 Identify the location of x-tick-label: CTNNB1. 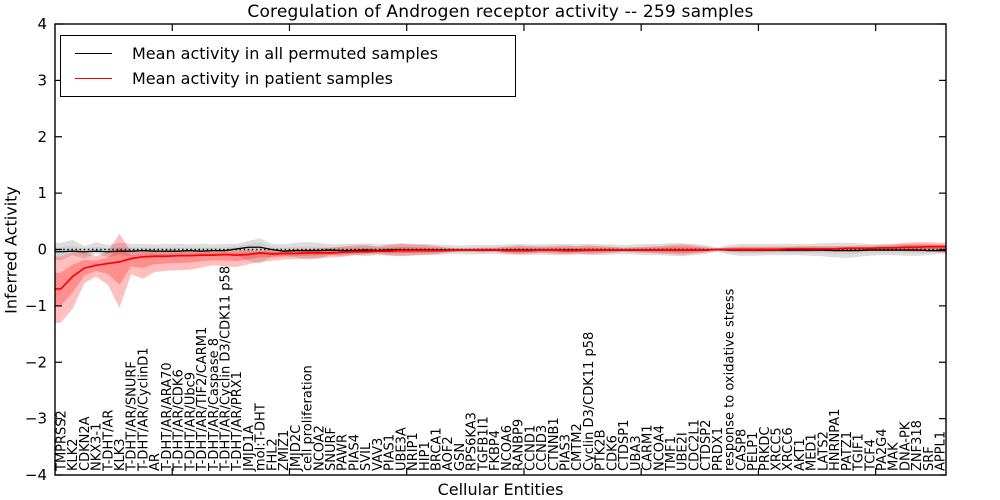
(554, 444).